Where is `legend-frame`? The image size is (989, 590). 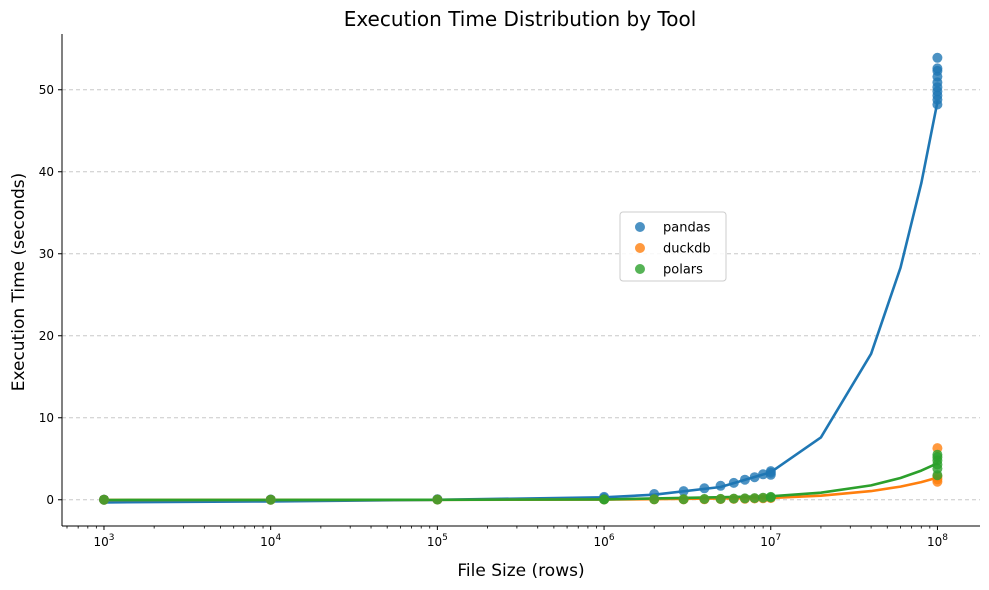
legend-frame is located at coordinates (673, 246).